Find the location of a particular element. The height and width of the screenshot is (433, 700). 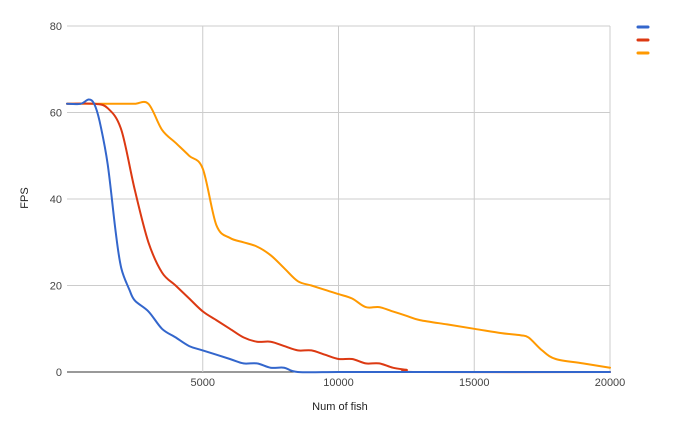

y-tick-label: 20 is located at coordinates (56, 287).